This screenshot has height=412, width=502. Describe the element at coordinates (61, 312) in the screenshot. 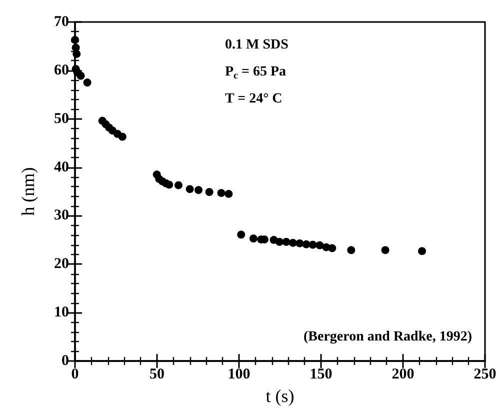

I see `y-tick-label: 10` at that location.